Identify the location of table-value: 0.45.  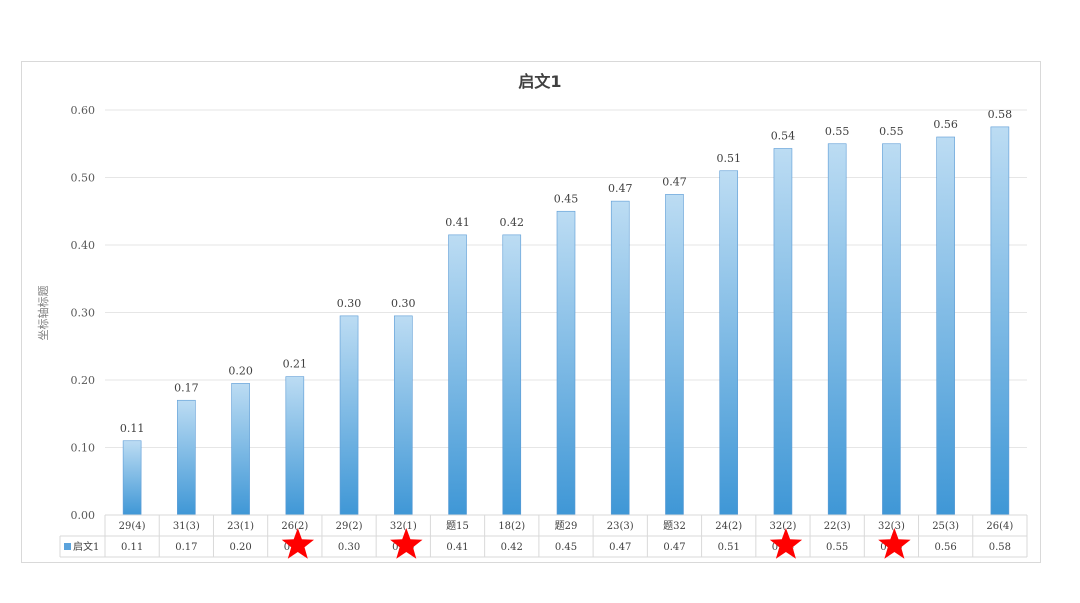
(566, 547).